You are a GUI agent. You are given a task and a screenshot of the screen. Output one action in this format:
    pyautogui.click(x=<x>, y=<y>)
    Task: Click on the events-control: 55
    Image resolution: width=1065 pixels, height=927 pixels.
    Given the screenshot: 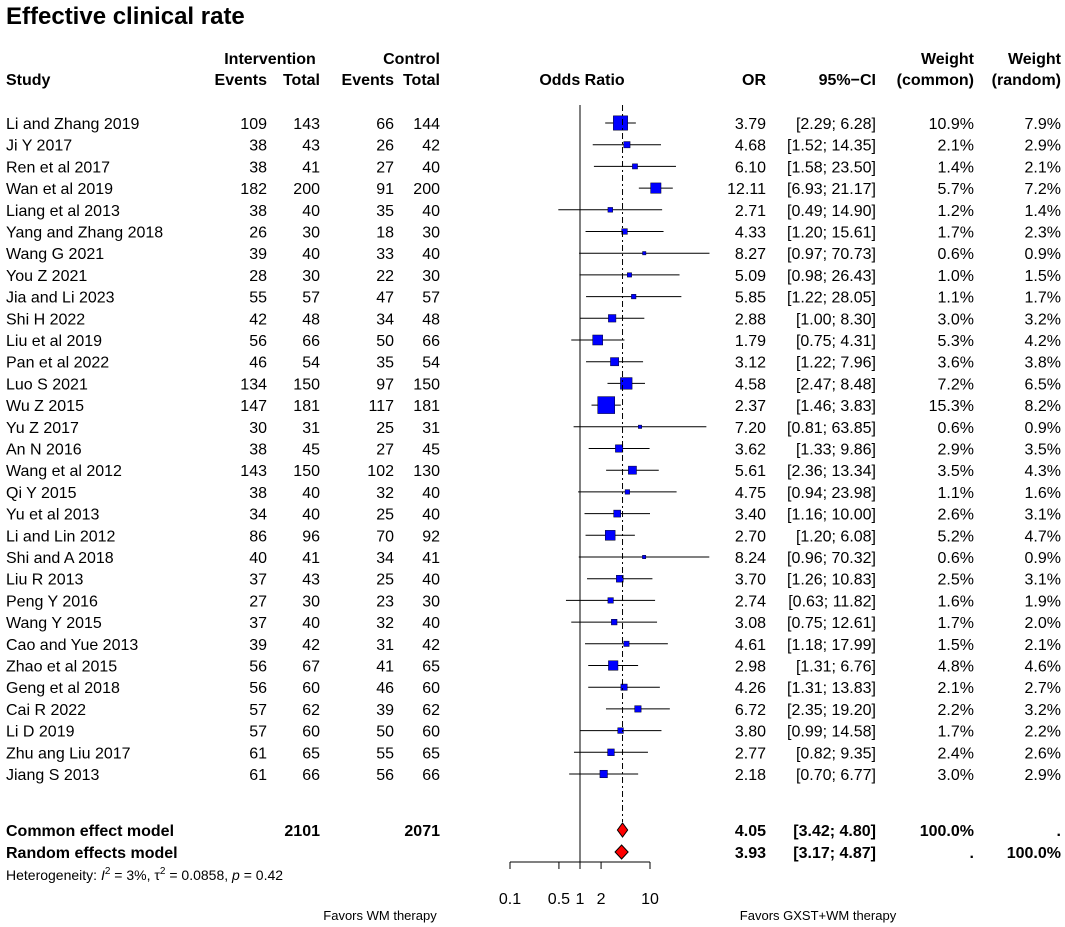 What is the action you would take?
    pyautogui.click(x=385, y=753)
    